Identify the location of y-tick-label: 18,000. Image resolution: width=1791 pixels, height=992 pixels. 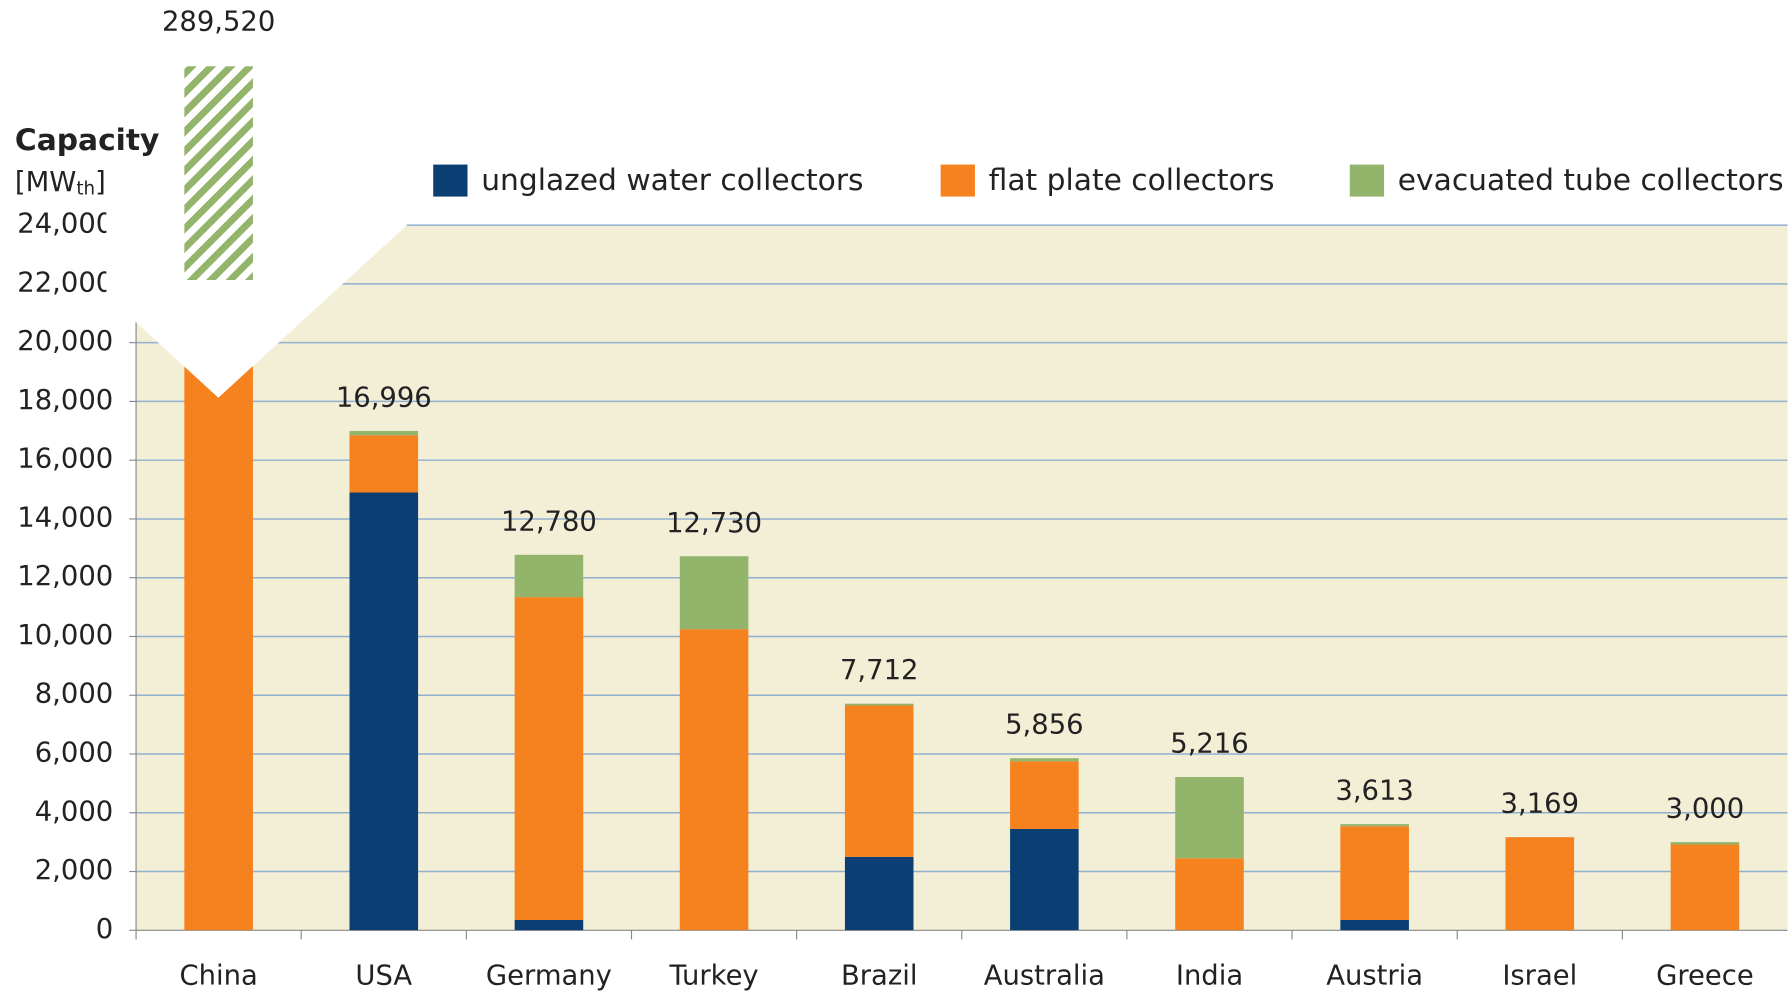
(65, 400).